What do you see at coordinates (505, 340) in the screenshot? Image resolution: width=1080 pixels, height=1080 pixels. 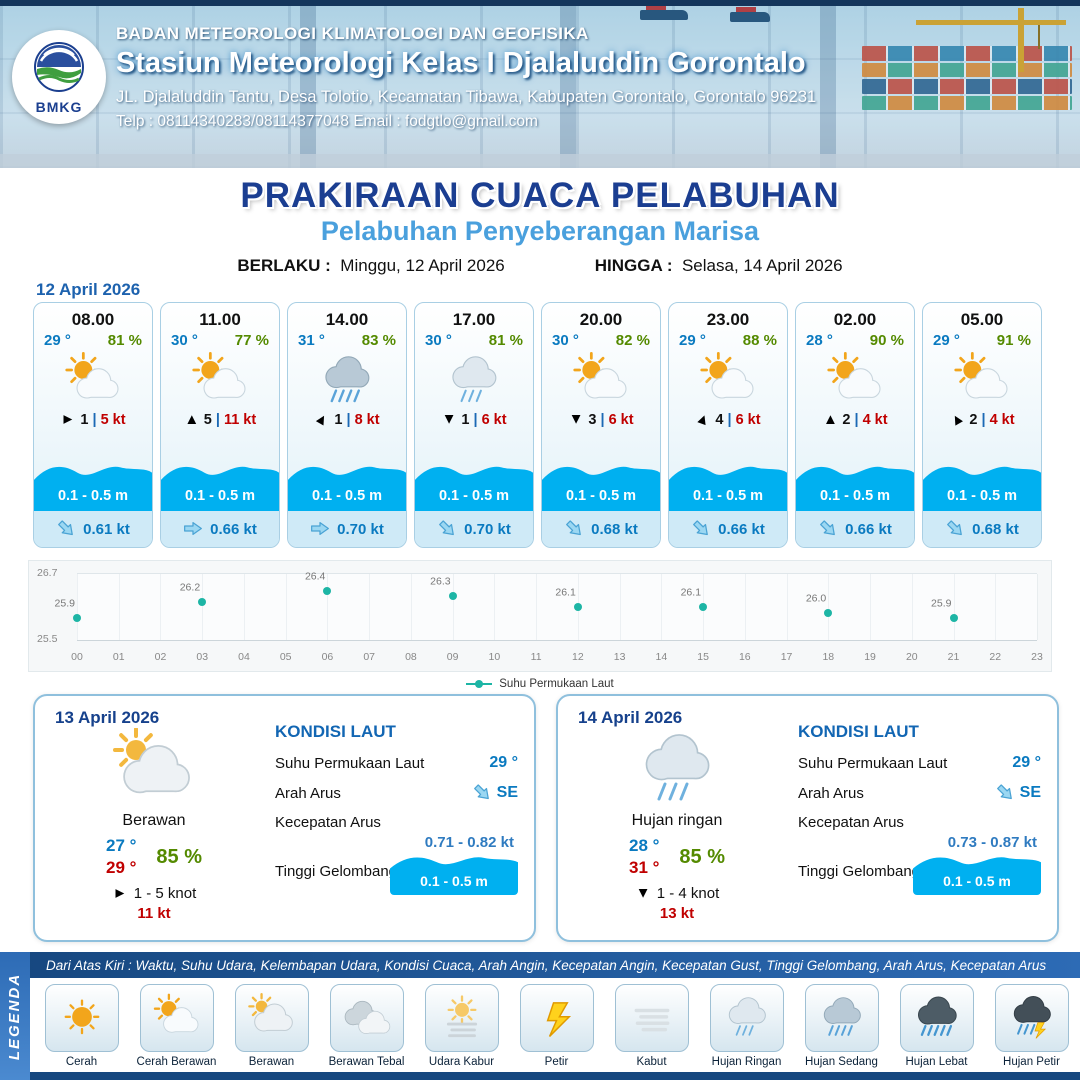 I see `humidity: 81 %` at bounding box center [505, 340].